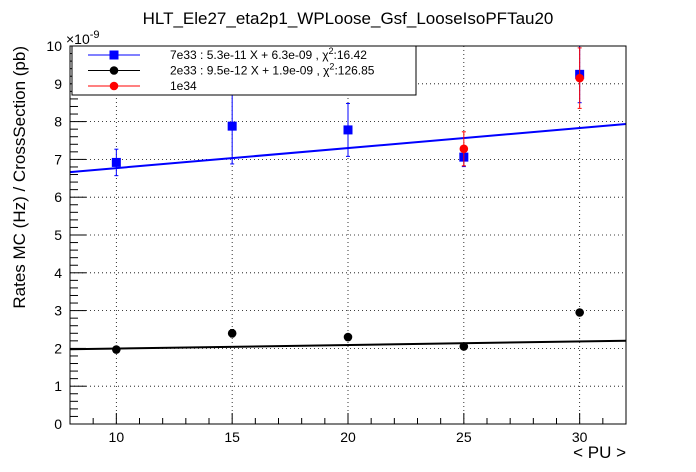 The image size is (696, 472). What do you see at coordinates (117, 437) in the screenshot?
I see `x-tick-label: 10` at bounding box center [117, 437].